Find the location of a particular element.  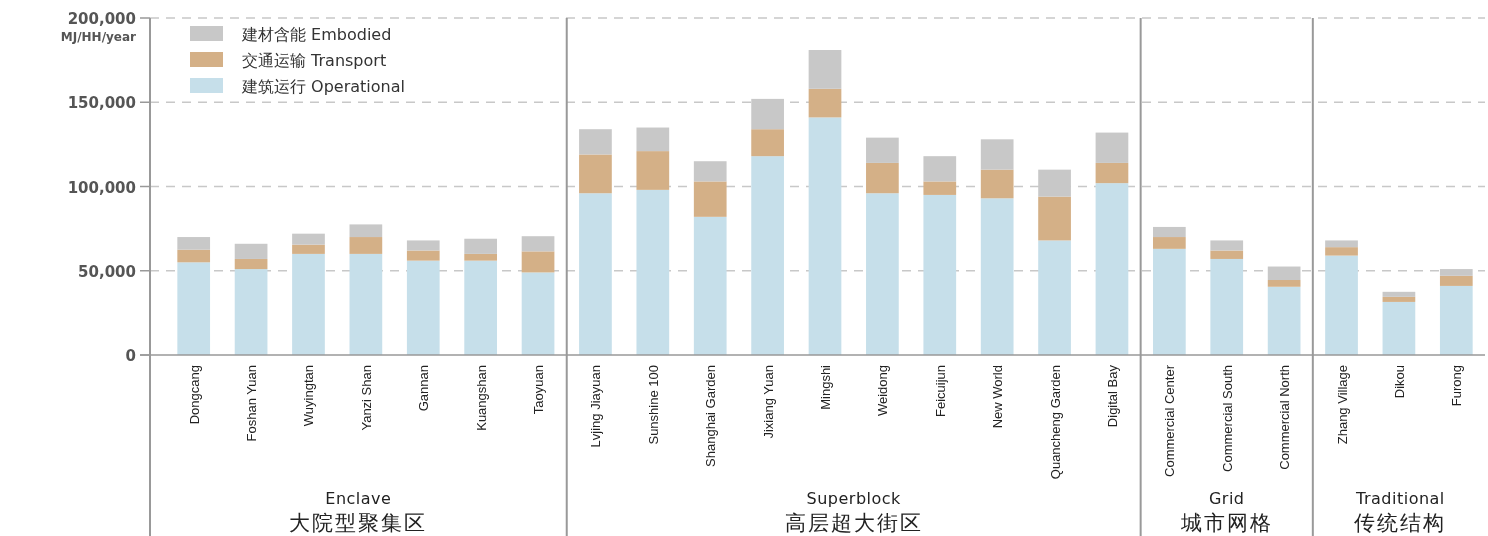

x-tick-label: Kuangshan is located at coordinates (481, 398).